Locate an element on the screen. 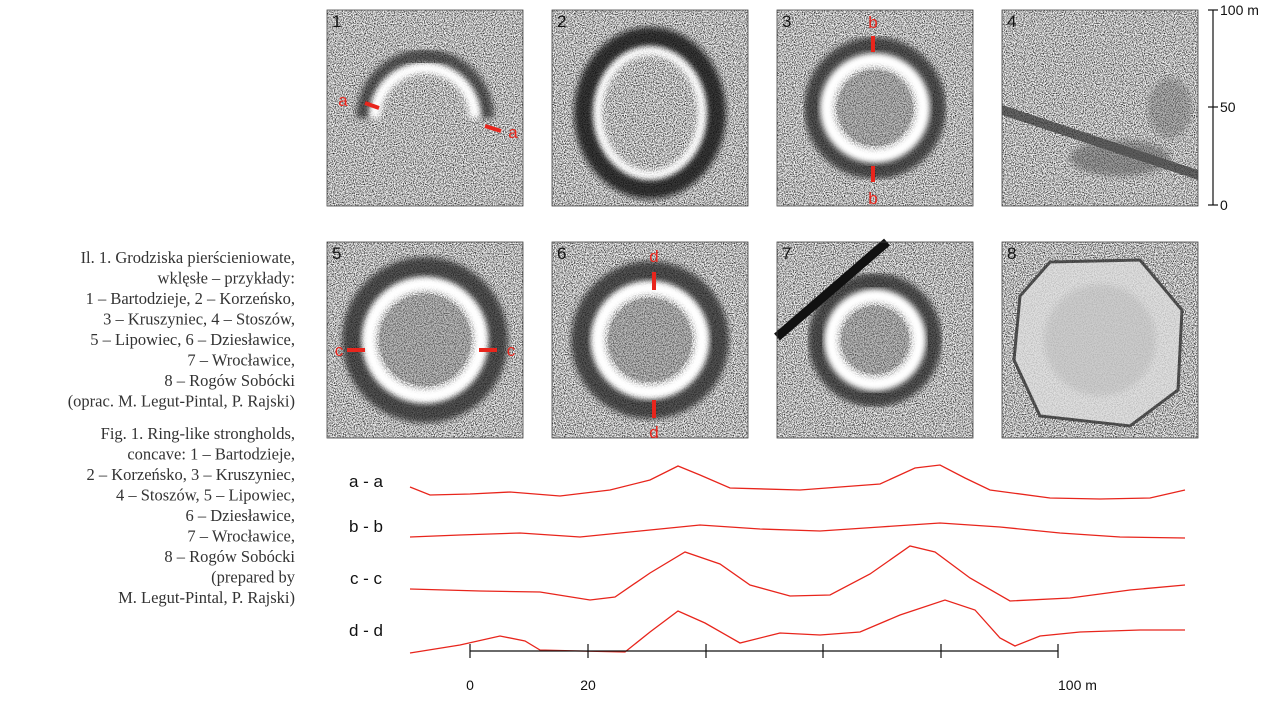  panel-number: 5 is located at coordinates (336, 253).